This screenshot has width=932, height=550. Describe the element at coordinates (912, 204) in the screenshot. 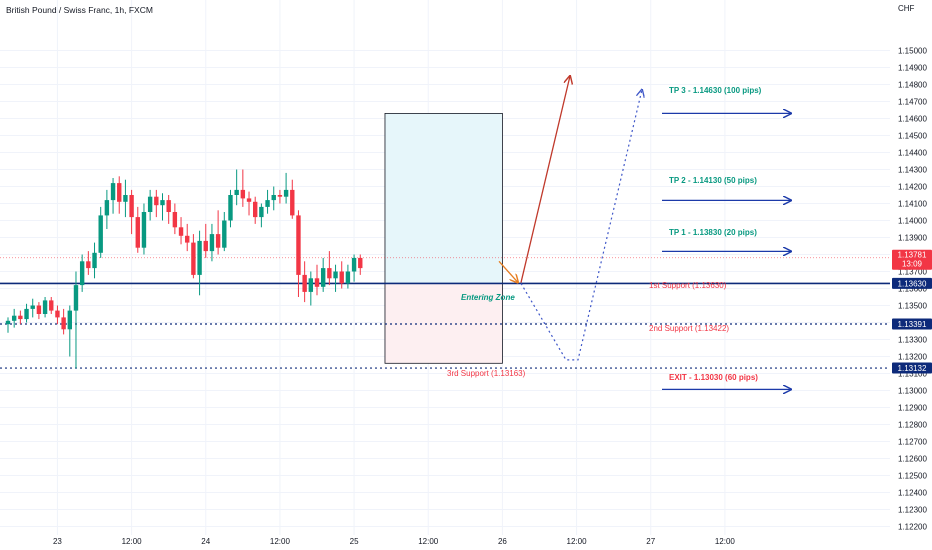

I see `y-tick-label: 1.14100` at that location.